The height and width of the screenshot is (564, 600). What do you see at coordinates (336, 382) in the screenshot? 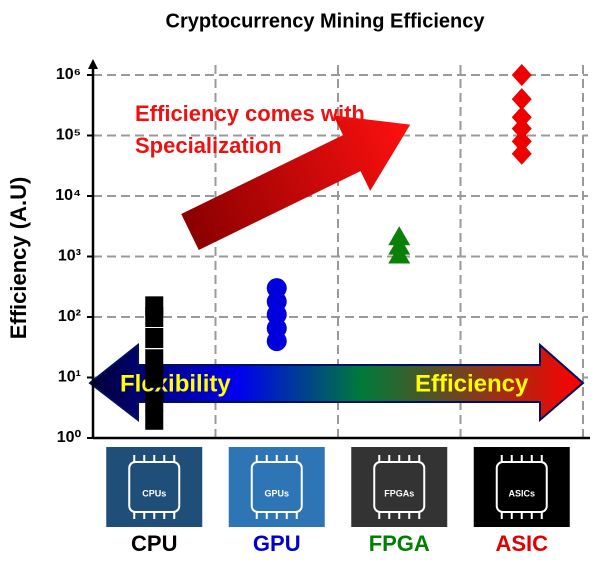
I see `double-arrow` at bounding box center [336, 382].